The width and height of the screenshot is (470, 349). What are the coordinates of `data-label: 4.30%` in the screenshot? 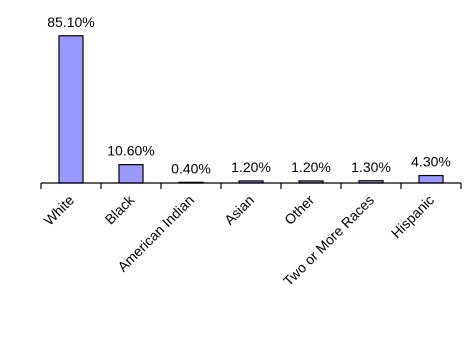 It's located at (431, 162).